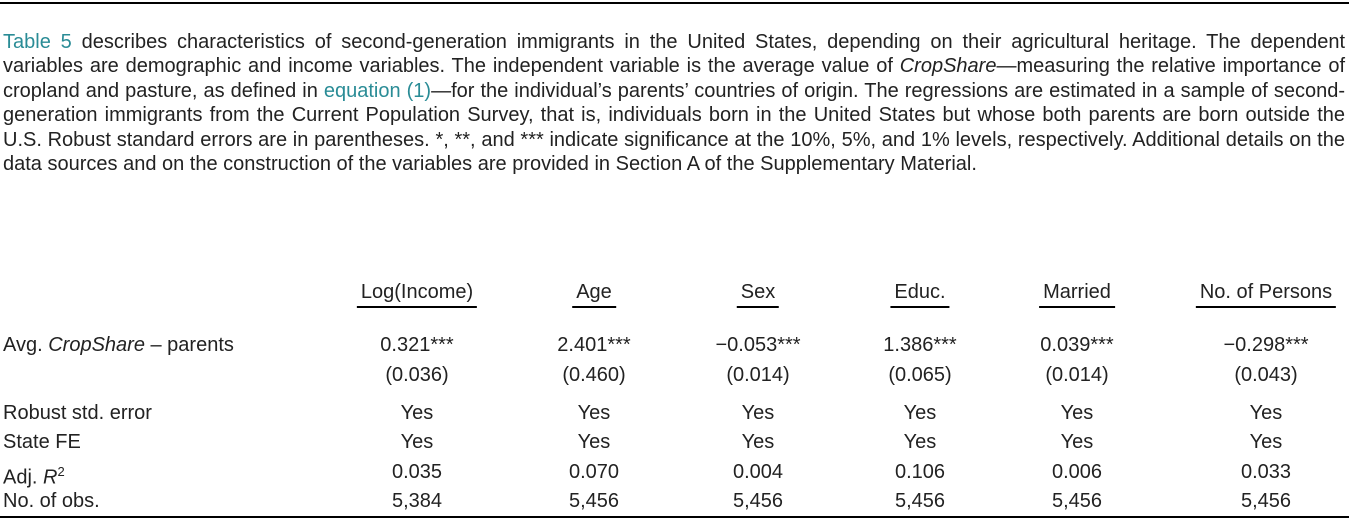 This screenshot has height=523, width=1349. I want to click on cell-value: 0.106, so click(920, 472).